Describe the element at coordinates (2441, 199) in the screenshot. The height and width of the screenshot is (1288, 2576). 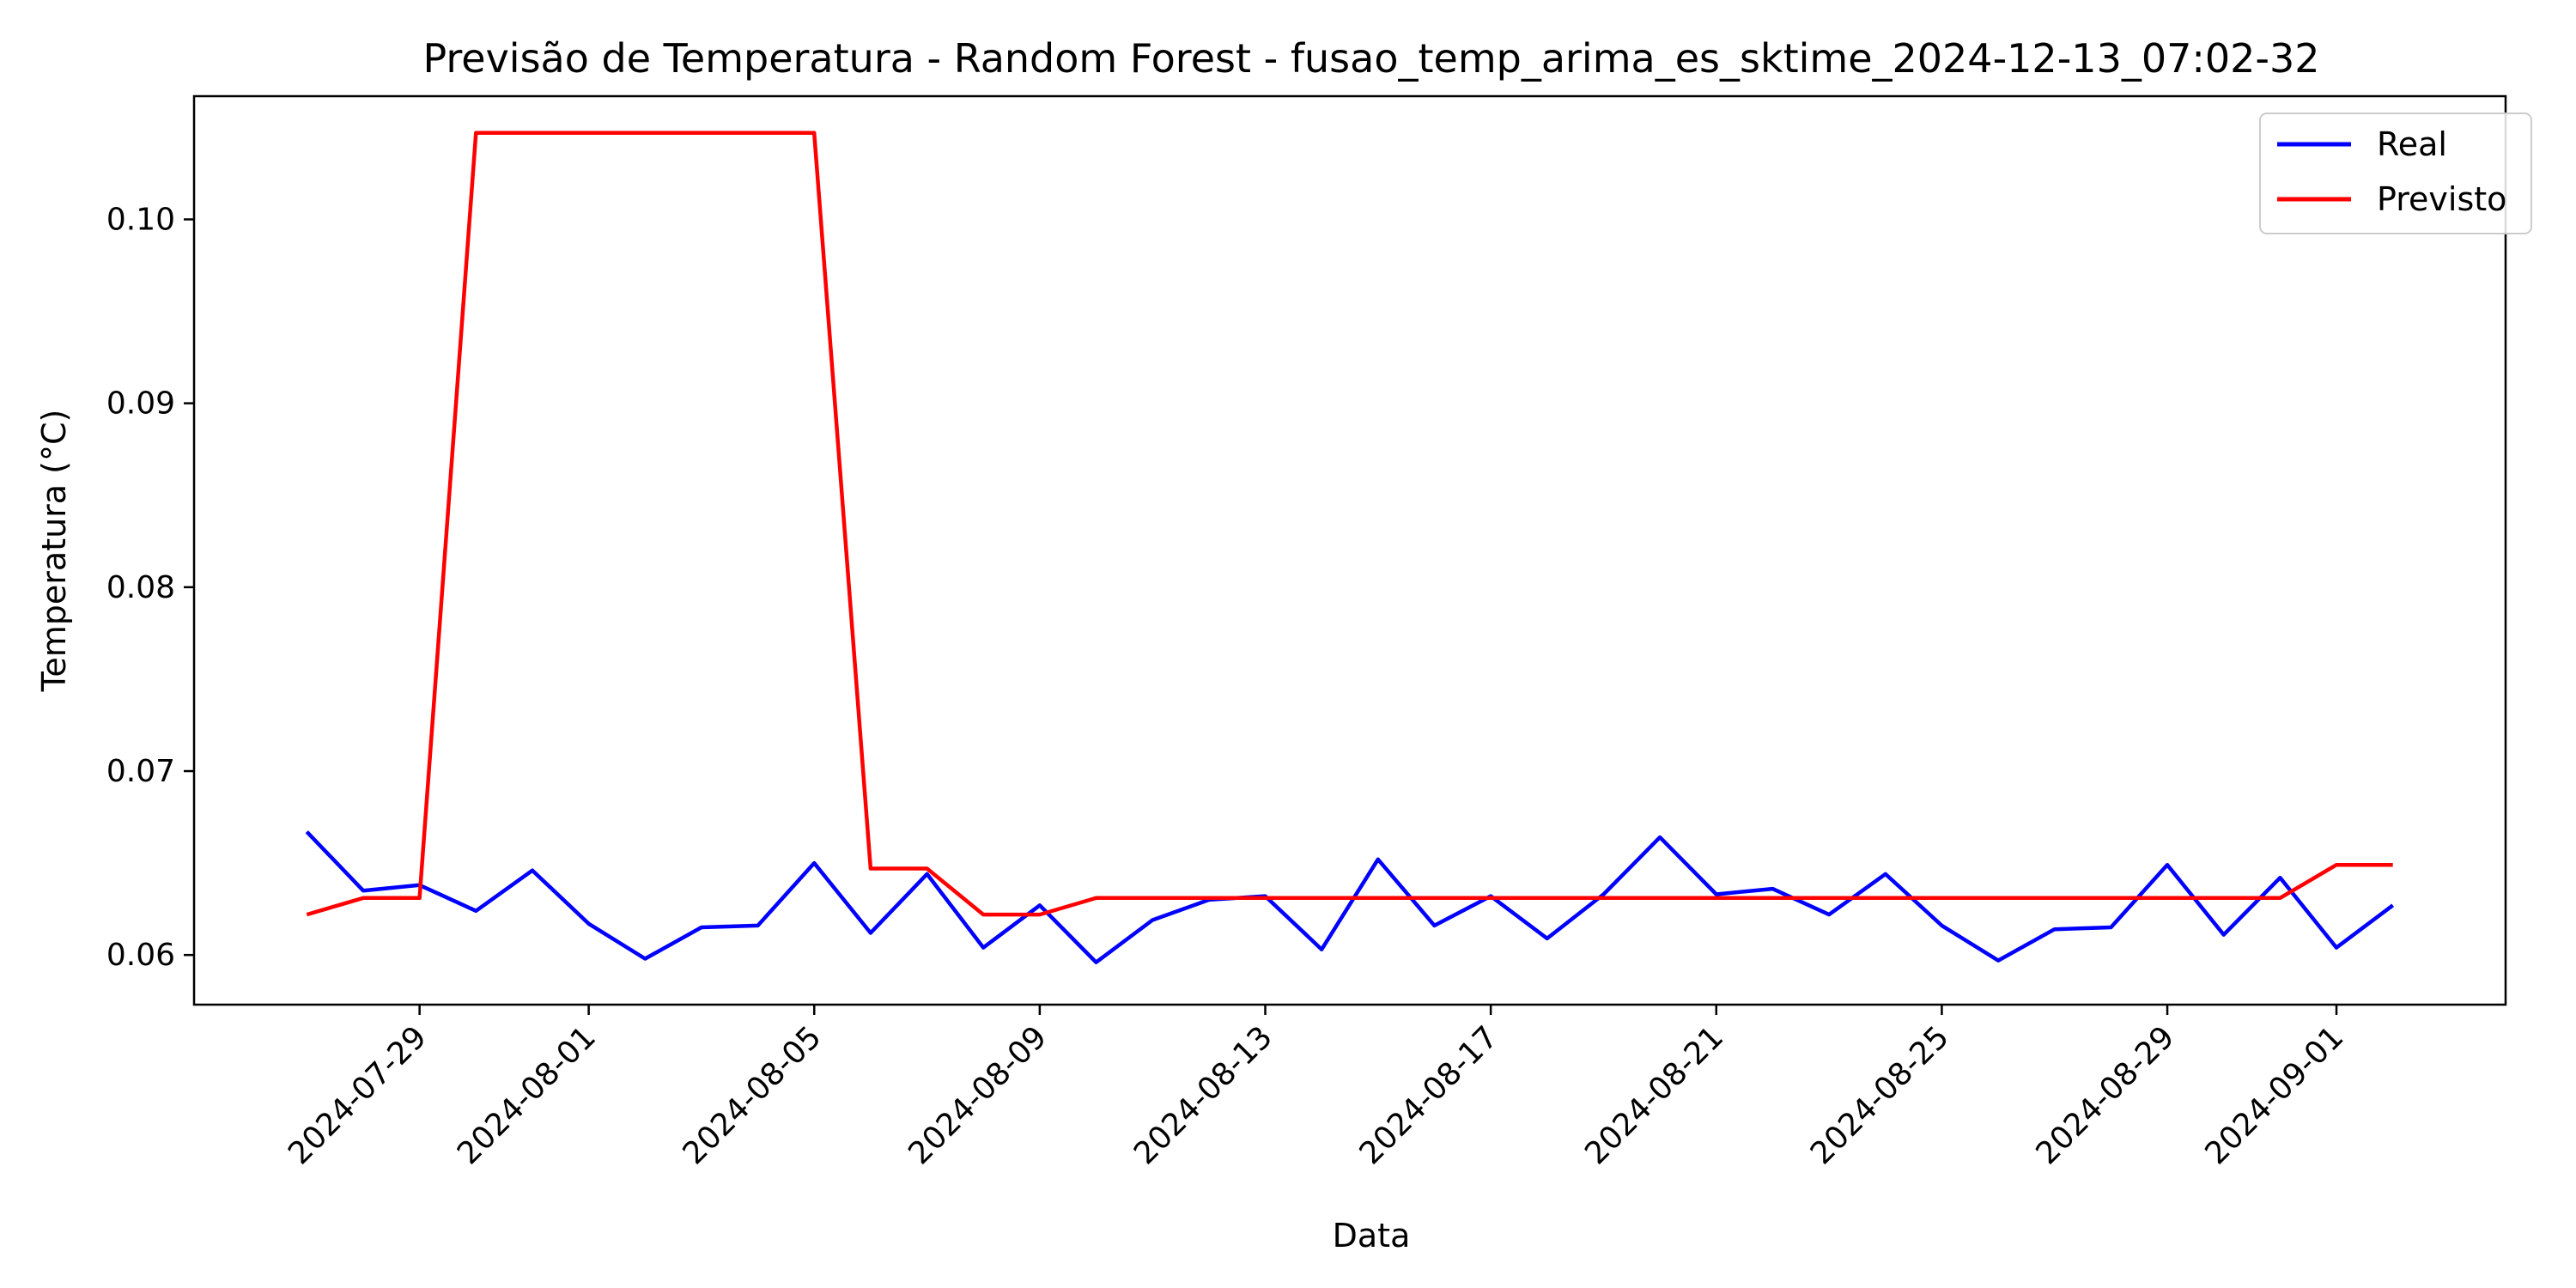
I see `legend-label-previsto: Previsto` at that location.